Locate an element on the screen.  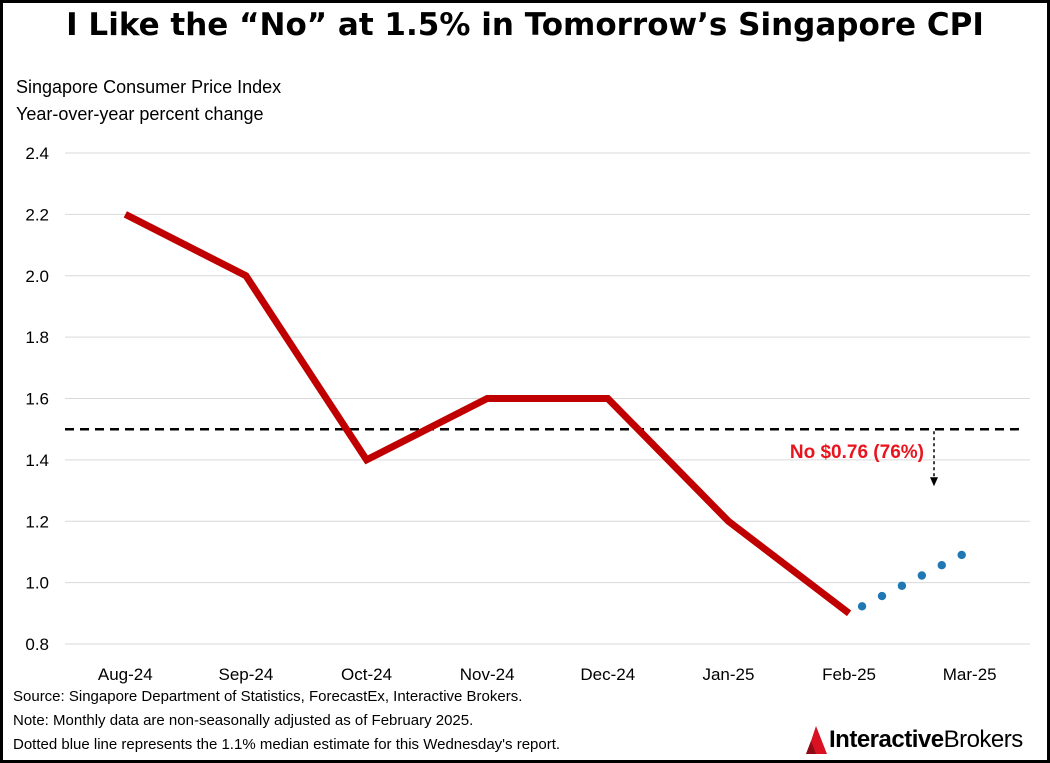
reference-line-group is located at coordinates (544, 457).